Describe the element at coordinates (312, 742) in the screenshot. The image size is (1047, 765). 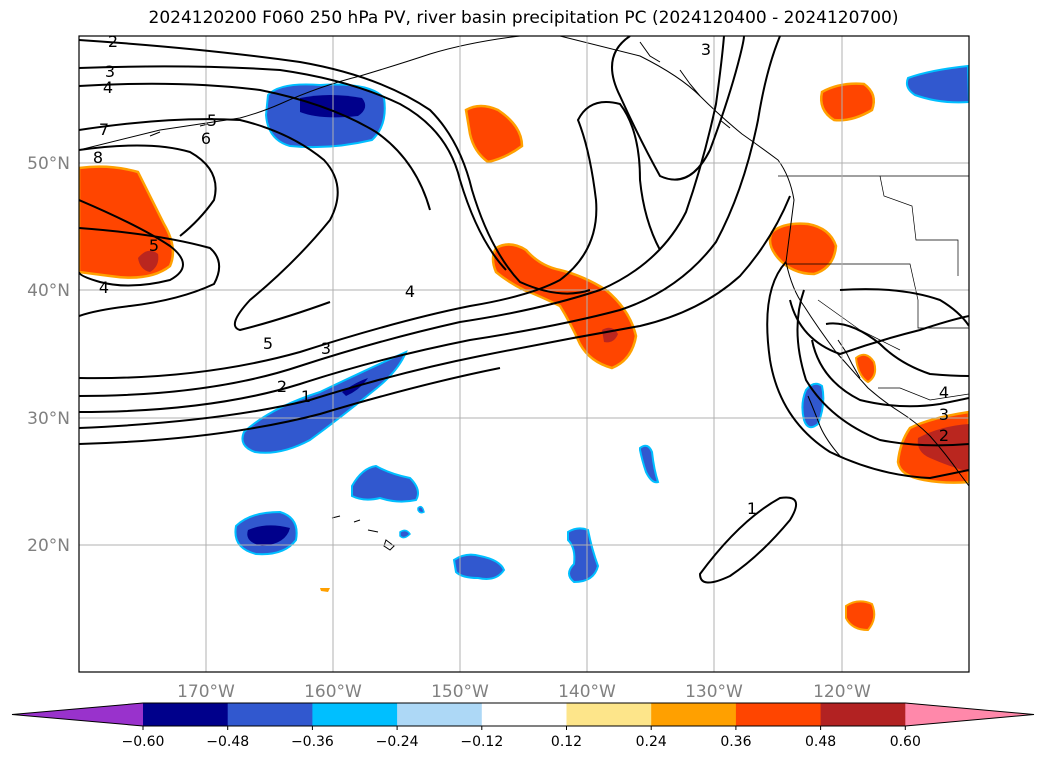
I see `colorbar-tick-label: −0.36` at that location.